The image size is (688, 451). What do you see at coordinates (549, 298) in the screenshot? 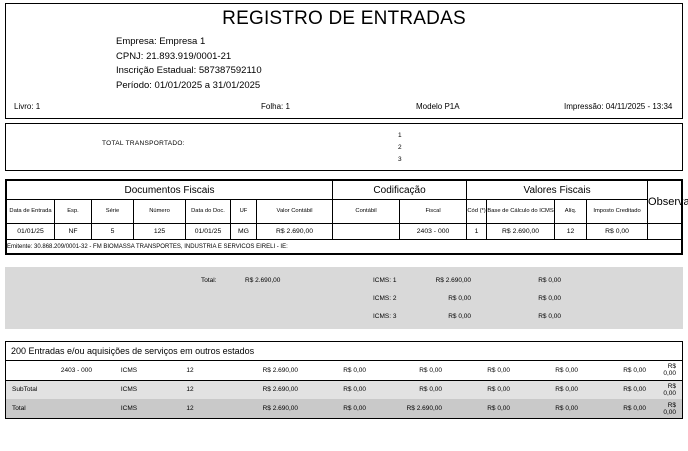
I see `totals-icms-2-imposto: R$ 0,00` at bounding box center [549, 298].